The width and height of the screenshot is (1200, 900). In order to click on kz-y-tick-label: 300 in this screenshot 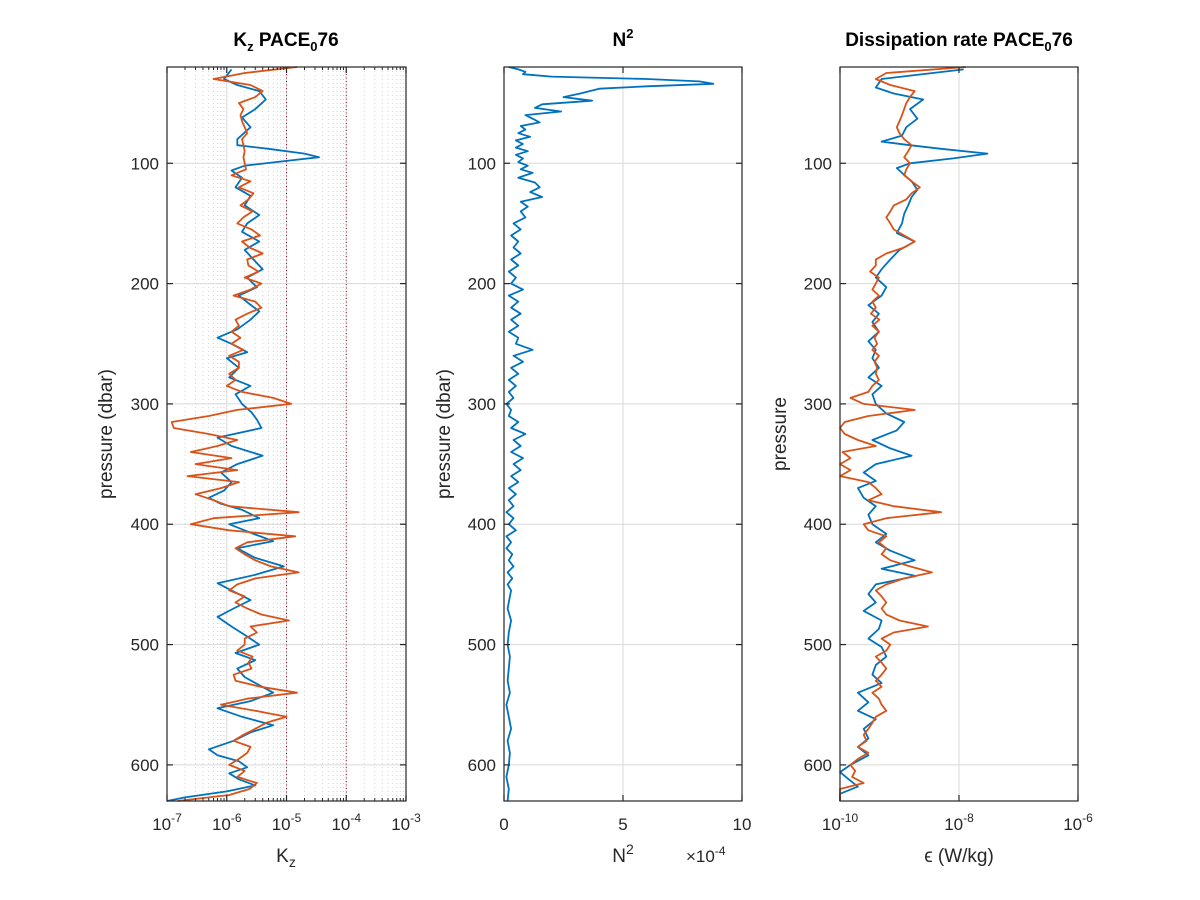, I will do `click(145, 404)`.